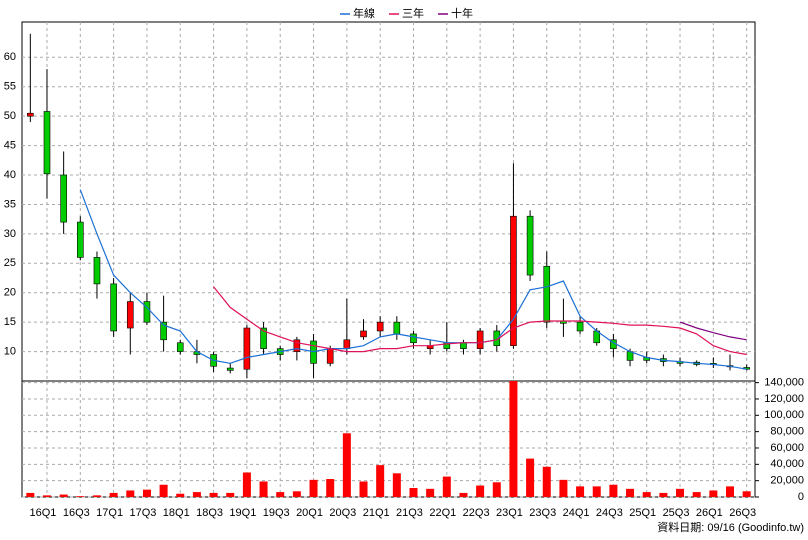 Image resolution: width=808 pixels, height=540 pixels. Describe the element at coordinates (676, 513) in the screenshot. I see `x-tick-label: 25Q3` at that location.